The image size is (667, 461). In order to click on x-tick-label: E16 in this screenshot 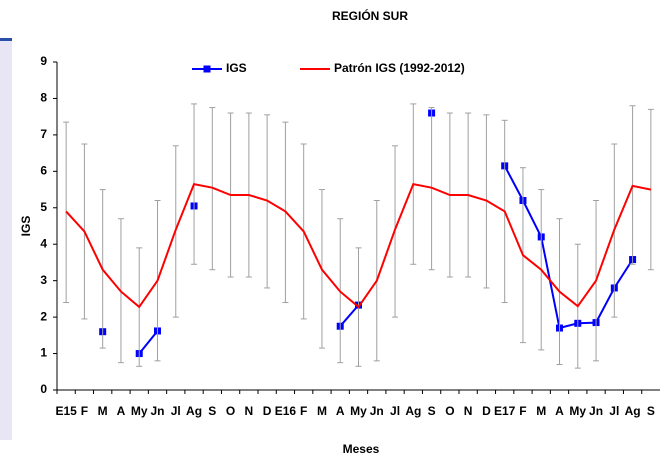, I will do `click(286, 411)`.